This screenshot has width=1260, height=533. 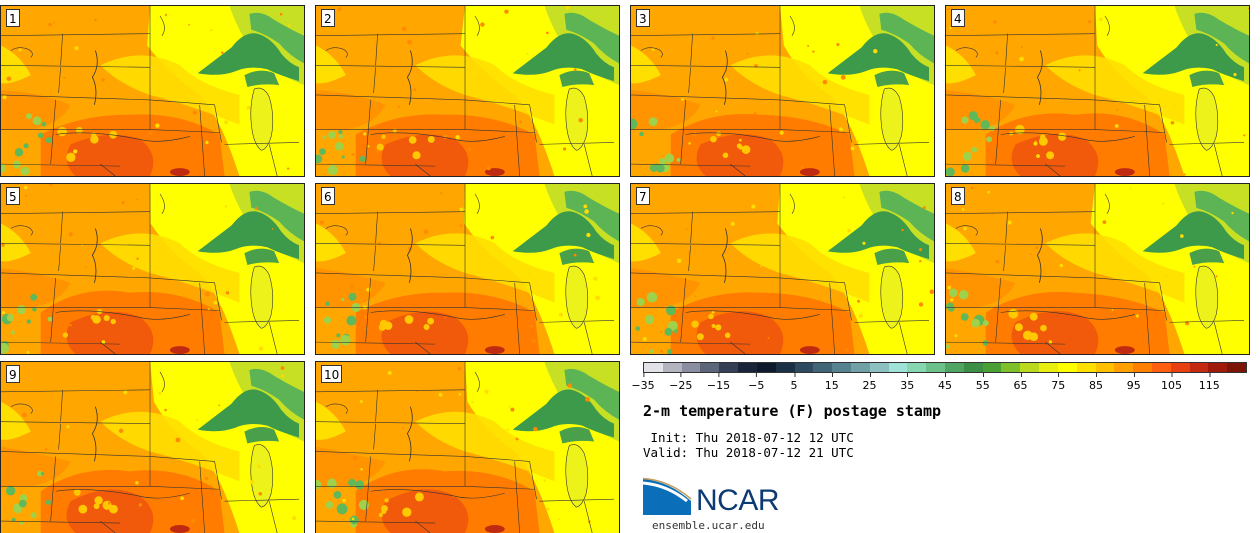 What do you see at coordinates (958, 18) in the screenshot?
I see `member-label: 4` at bounding box center [958, 18].